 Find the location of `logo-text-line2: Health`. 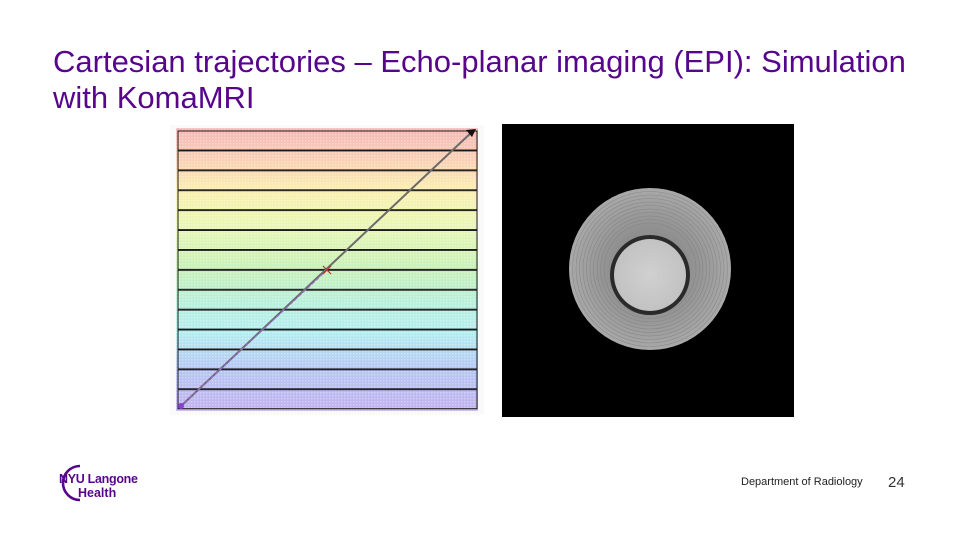

logo-text-line2: Health is located at coordinates (97, 493).